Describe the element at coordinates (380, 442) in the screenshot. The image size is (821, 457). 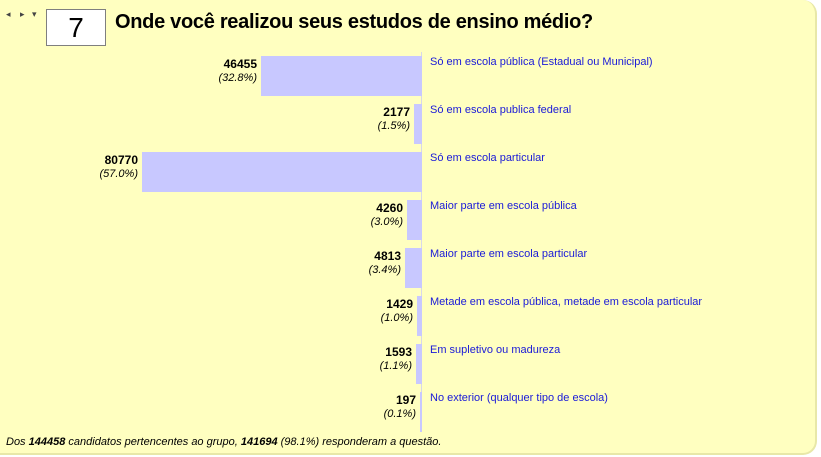
I see `footer-suffix: responderam a questão.` at that location.